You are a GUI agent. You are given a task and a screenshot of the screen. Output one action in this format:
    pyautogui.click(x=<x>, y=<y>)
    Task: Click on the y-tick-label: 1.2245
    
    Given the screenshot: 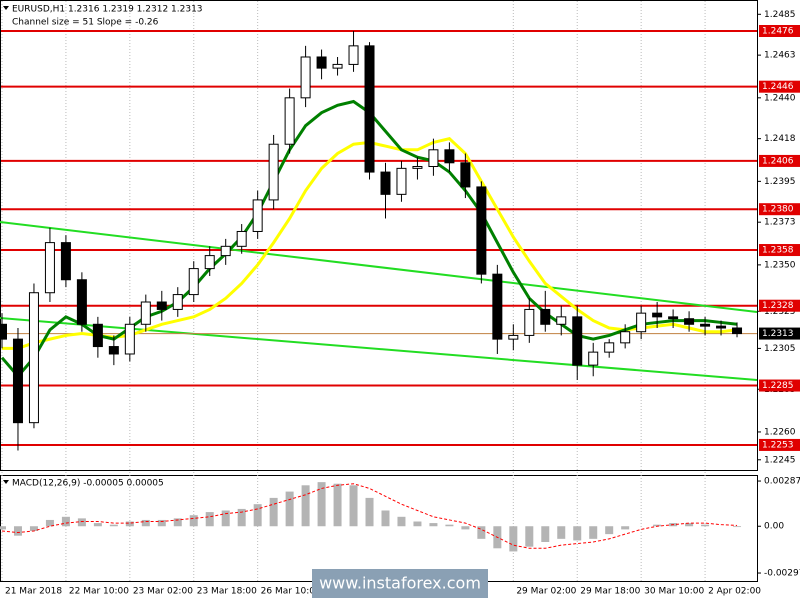 What is the action you would take?
    pyautogui.click(x=780, y=460)
    